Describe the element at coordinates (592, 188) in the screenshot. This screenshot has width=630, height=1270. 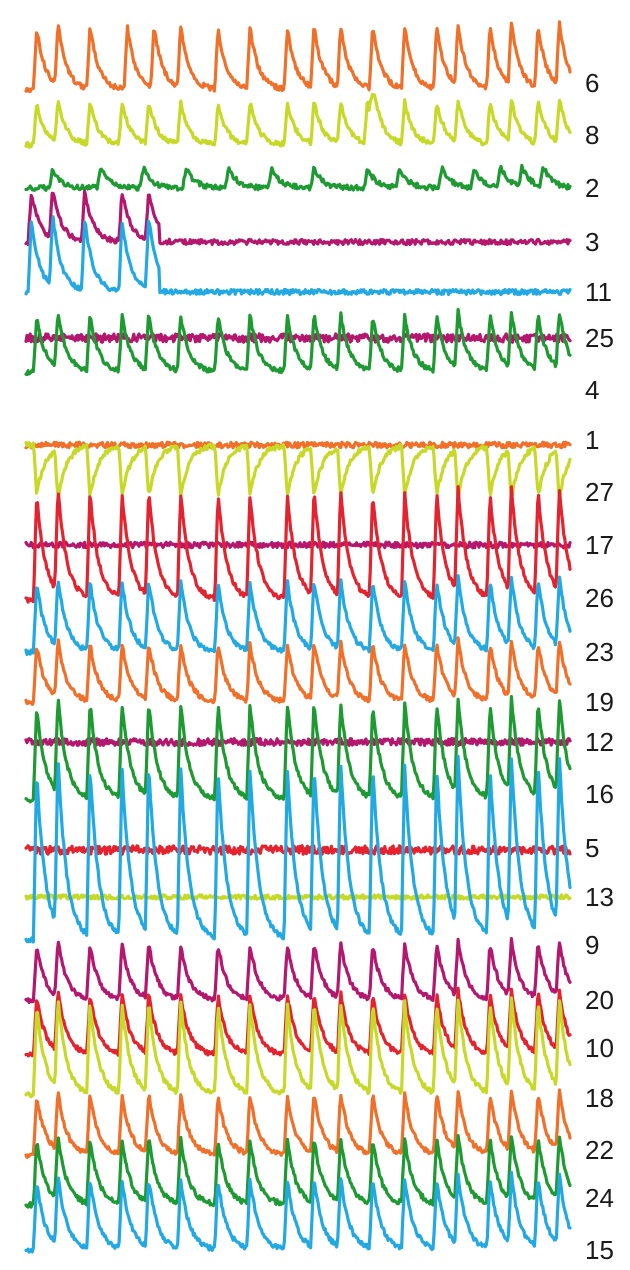
I see `trace-label-2: 2` at that location.